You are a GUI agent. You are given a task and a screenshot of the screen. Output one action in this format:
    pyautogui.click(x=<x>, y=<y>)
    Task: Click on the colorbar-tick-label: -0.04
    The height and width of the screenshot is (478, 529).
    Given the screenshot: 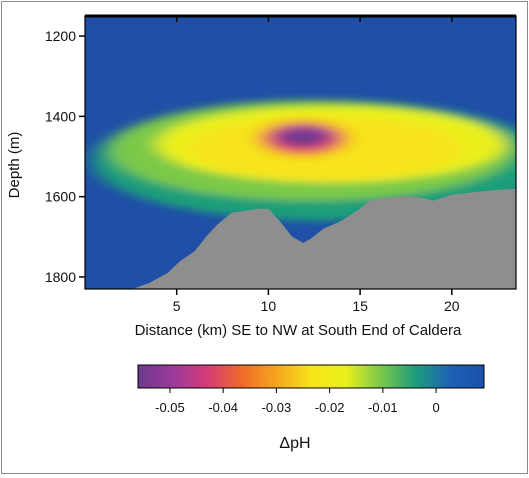 What is the action you would take?
    pyautogui.click(x=223, y=407)
    